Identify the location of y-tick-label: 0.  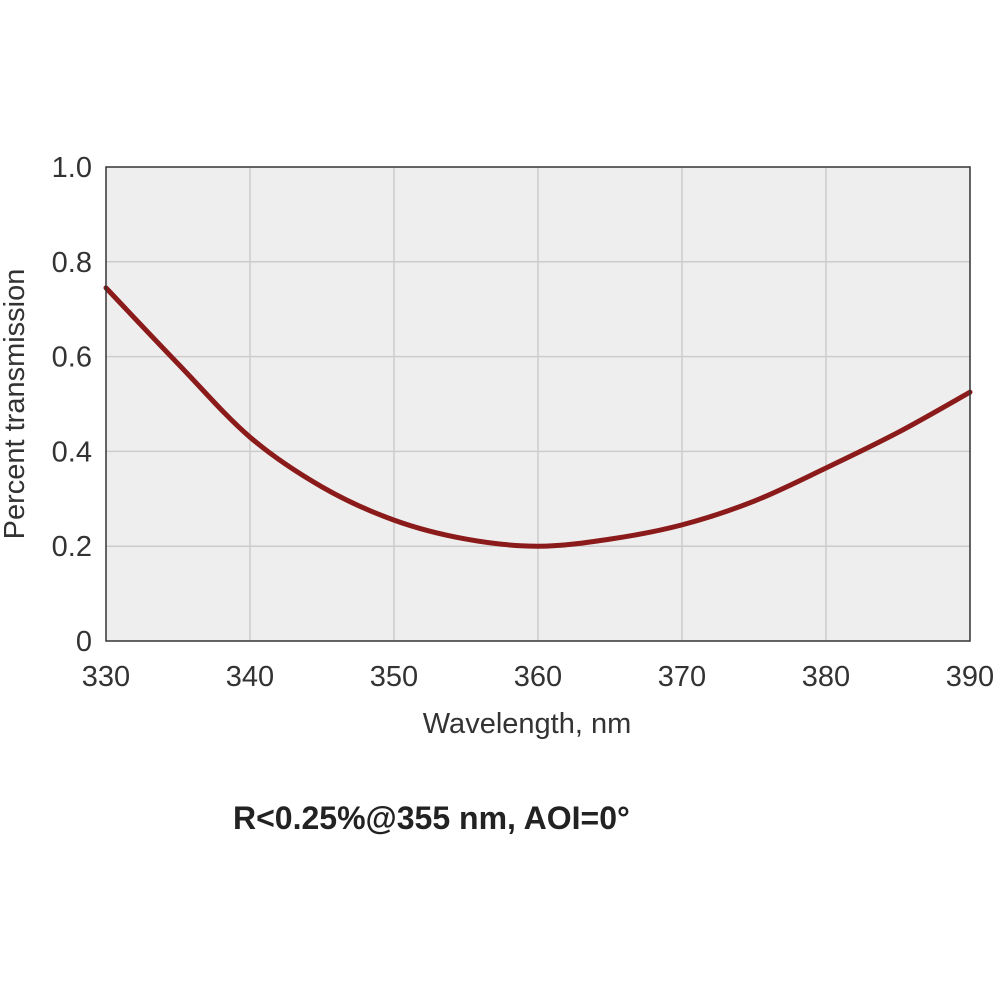
(84, 642).